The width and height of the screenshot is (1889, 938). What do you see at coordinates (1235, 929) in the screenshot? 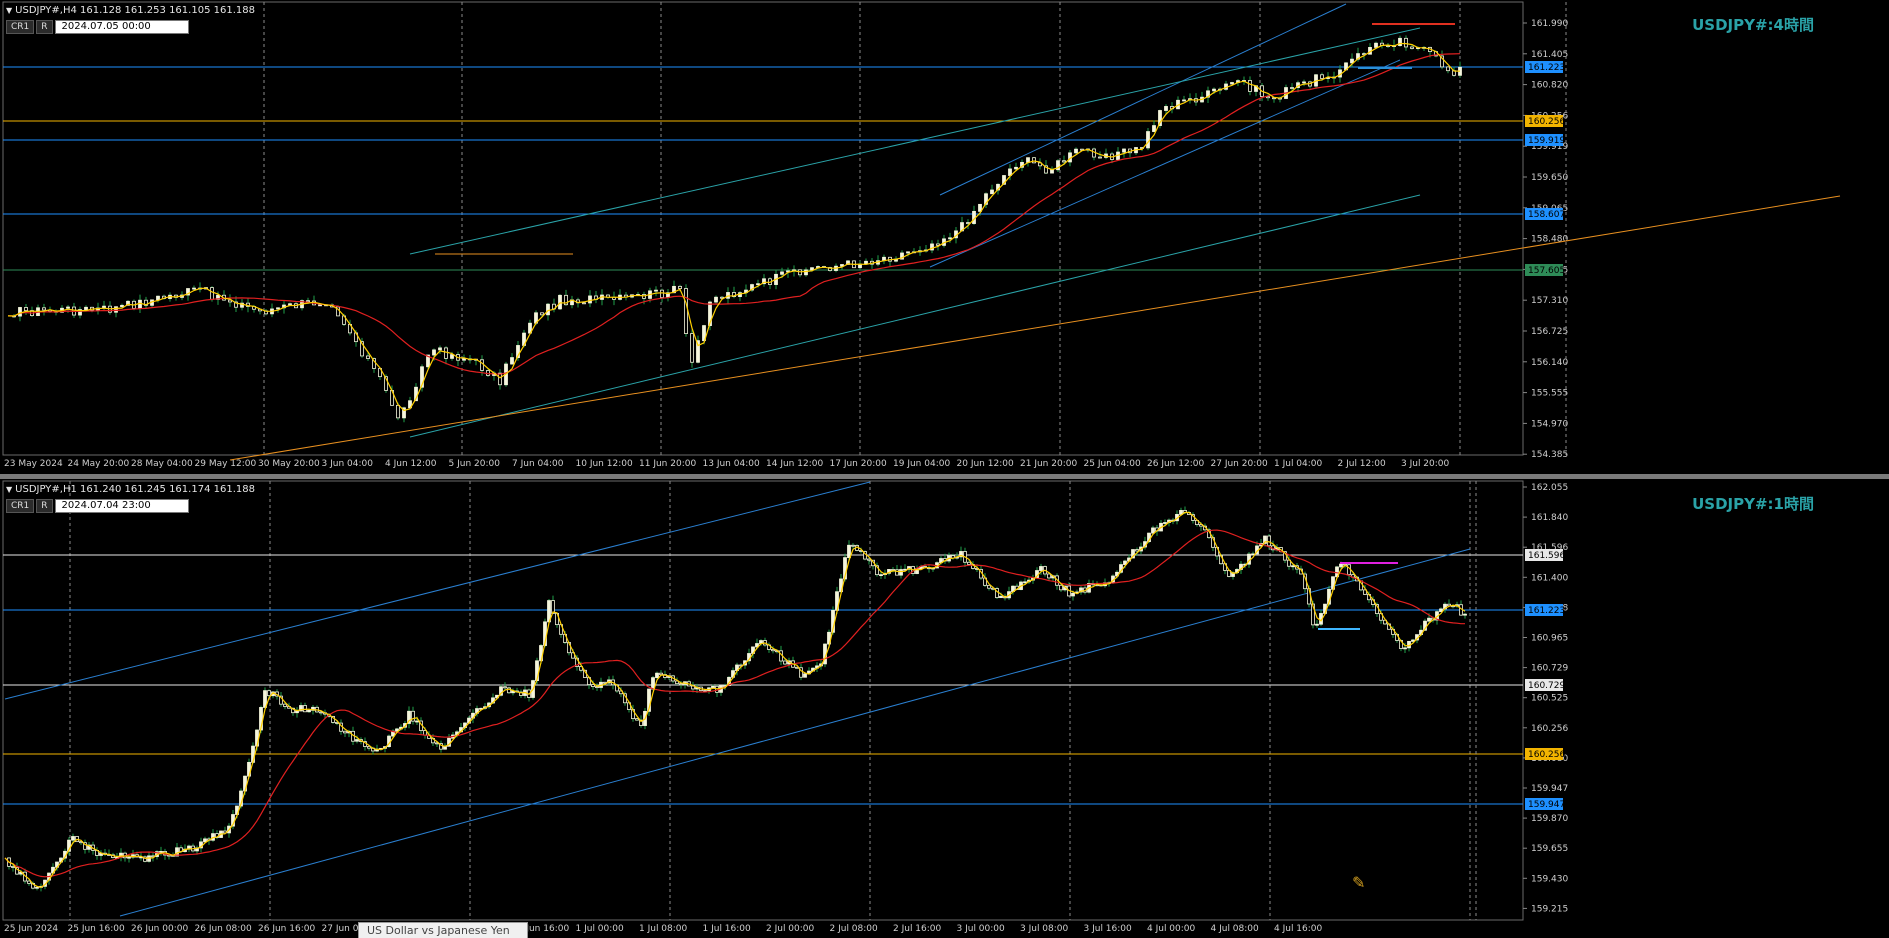
I see `time-tick-label: 4 Jul 08:00` at bounding box center [1235, 929].